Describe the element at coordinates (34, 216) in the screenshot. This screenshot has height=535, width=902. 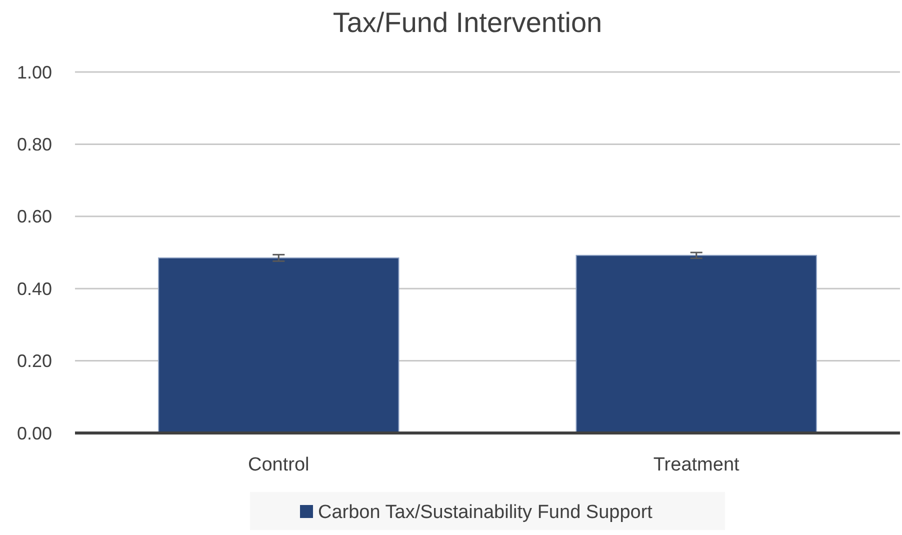
I see `y-tick-label: 0.60` at that location.